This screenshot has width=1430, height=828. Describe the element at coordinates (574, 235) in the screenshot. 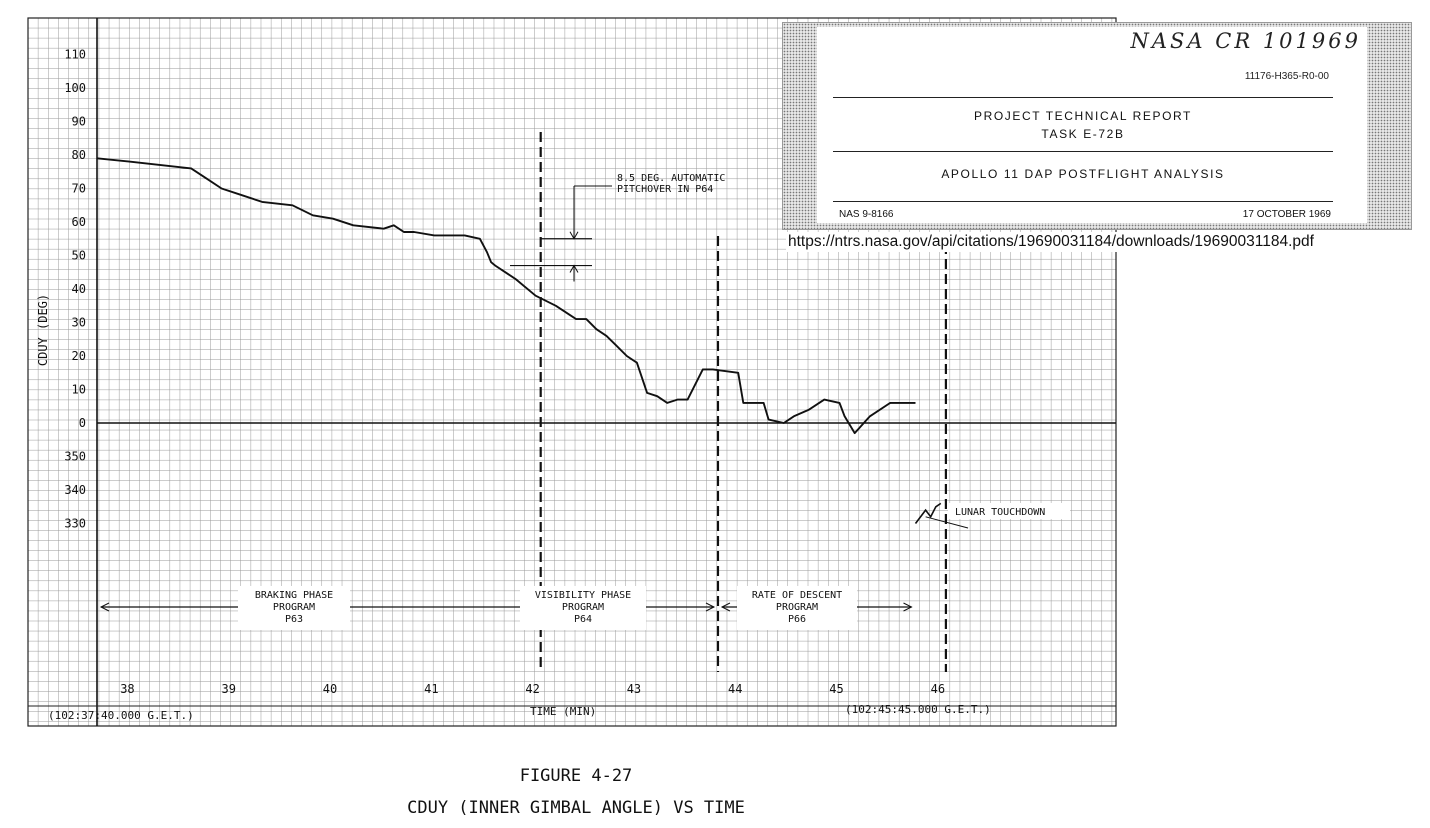

I see `pitchover-arrowhead-upper` at that location.